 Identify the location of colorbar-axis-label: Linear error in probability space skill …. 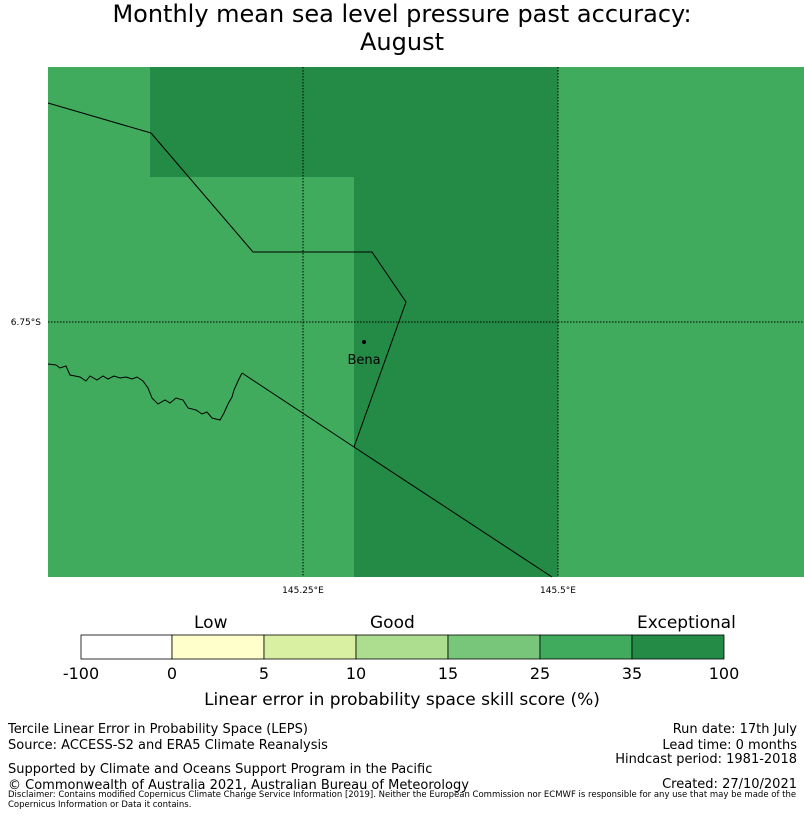
(402, 700).